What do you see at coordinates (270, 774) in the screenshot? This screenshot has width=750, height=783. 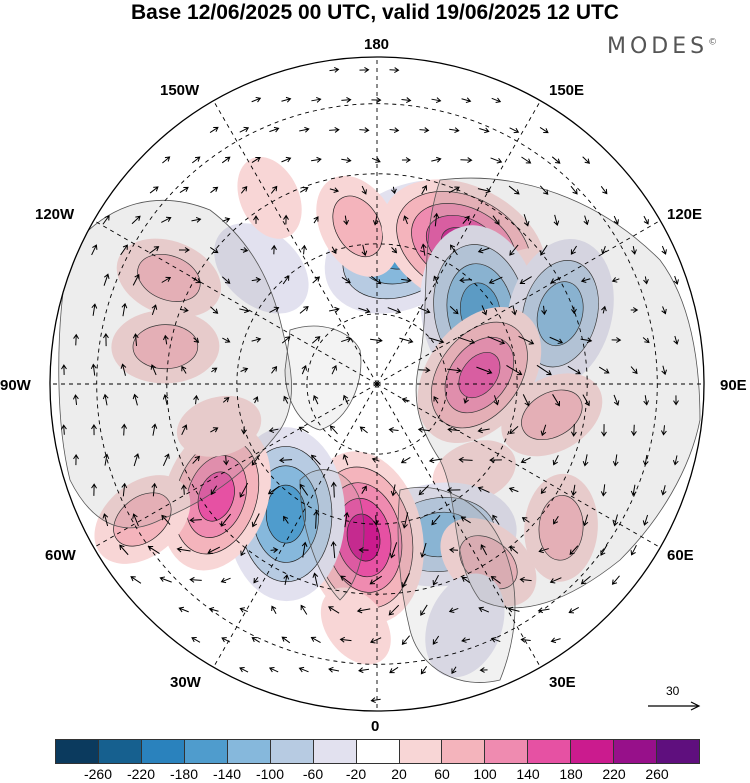 I see `colorbar-tick-label: -100` at bounding box center [270, 774].